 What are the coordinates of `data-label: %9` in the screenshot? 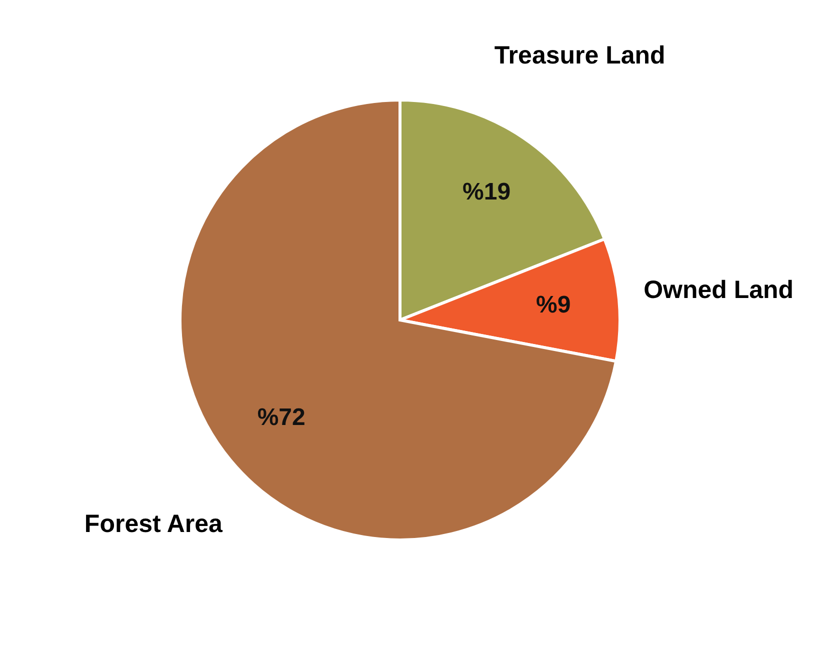 It's located at (553, 305).